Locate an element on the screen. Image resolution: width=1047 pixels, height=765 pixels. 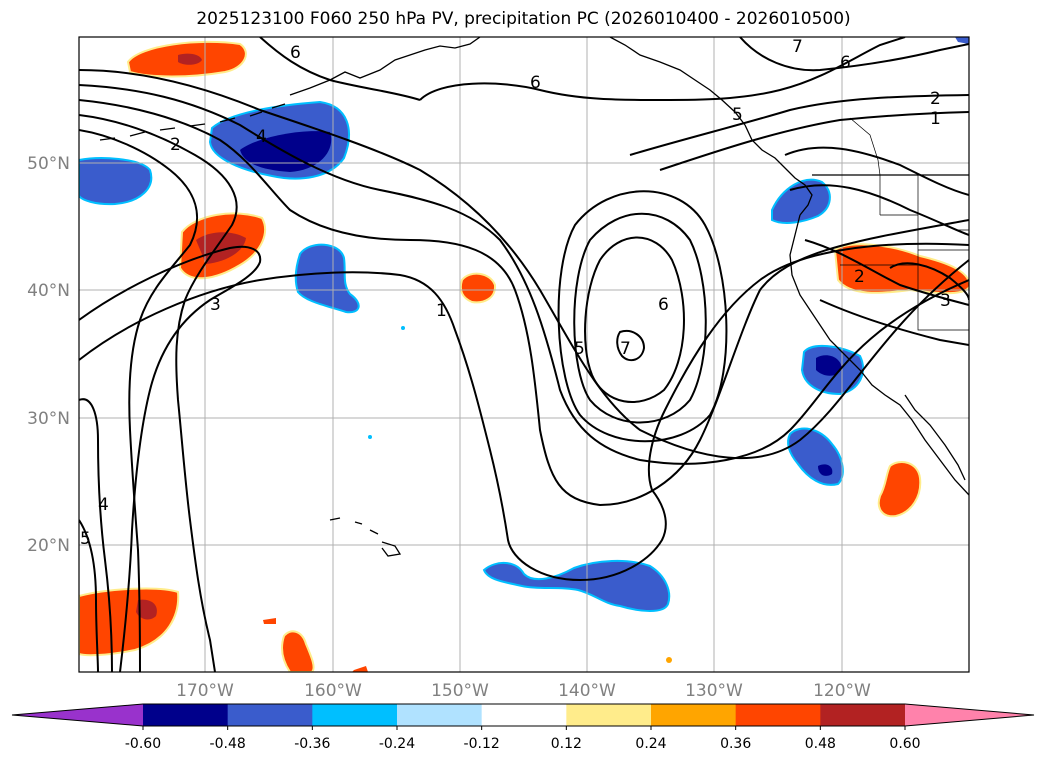
colorbar-label: 0.12 is located at coordinates (566, 744).